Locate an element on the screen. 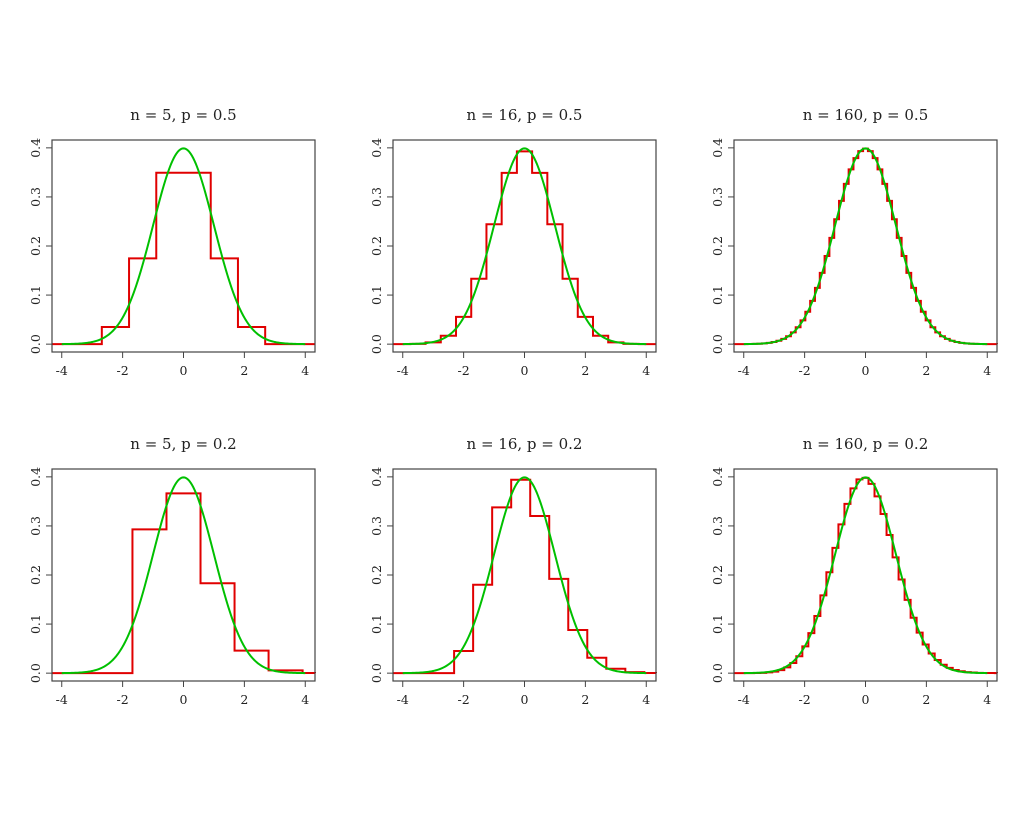 Image resolution: width=1024 pixels, height=829 pixels. panel-3: n = 160, p = 0.5 -4 -2 0 2 4 0.0 0.1 0.2 0.3 0.4 is located at coordinates (854, 242).